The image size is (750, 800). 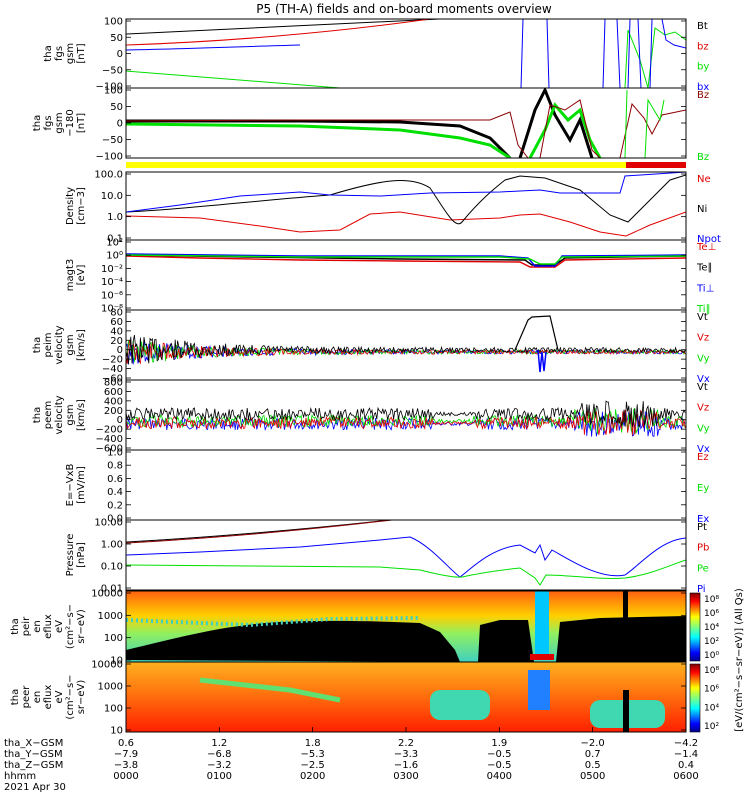 I want to click on x-tick-label: −2.0, so click(x=593, y=743).